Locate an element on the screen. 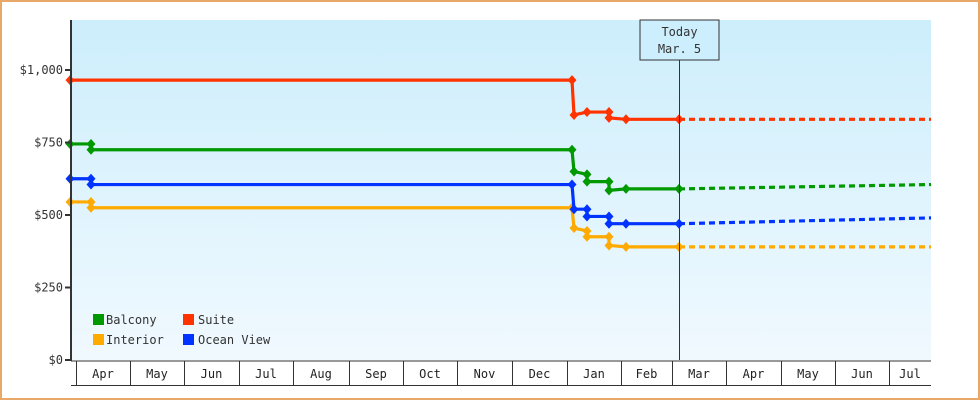  y-axis-ticks: $0 $250 $500 $750 $1,000 is located at coordinates (45, 215).